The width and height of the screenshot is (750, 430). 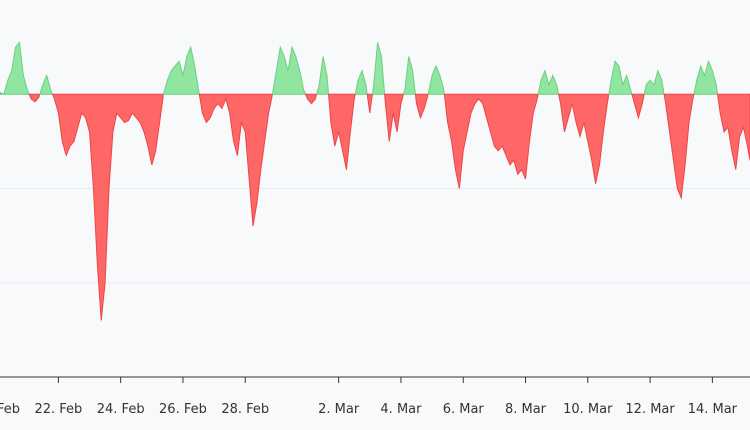 I want to click on x-tick-label: 28. Feb, so click(x=245, y=409).